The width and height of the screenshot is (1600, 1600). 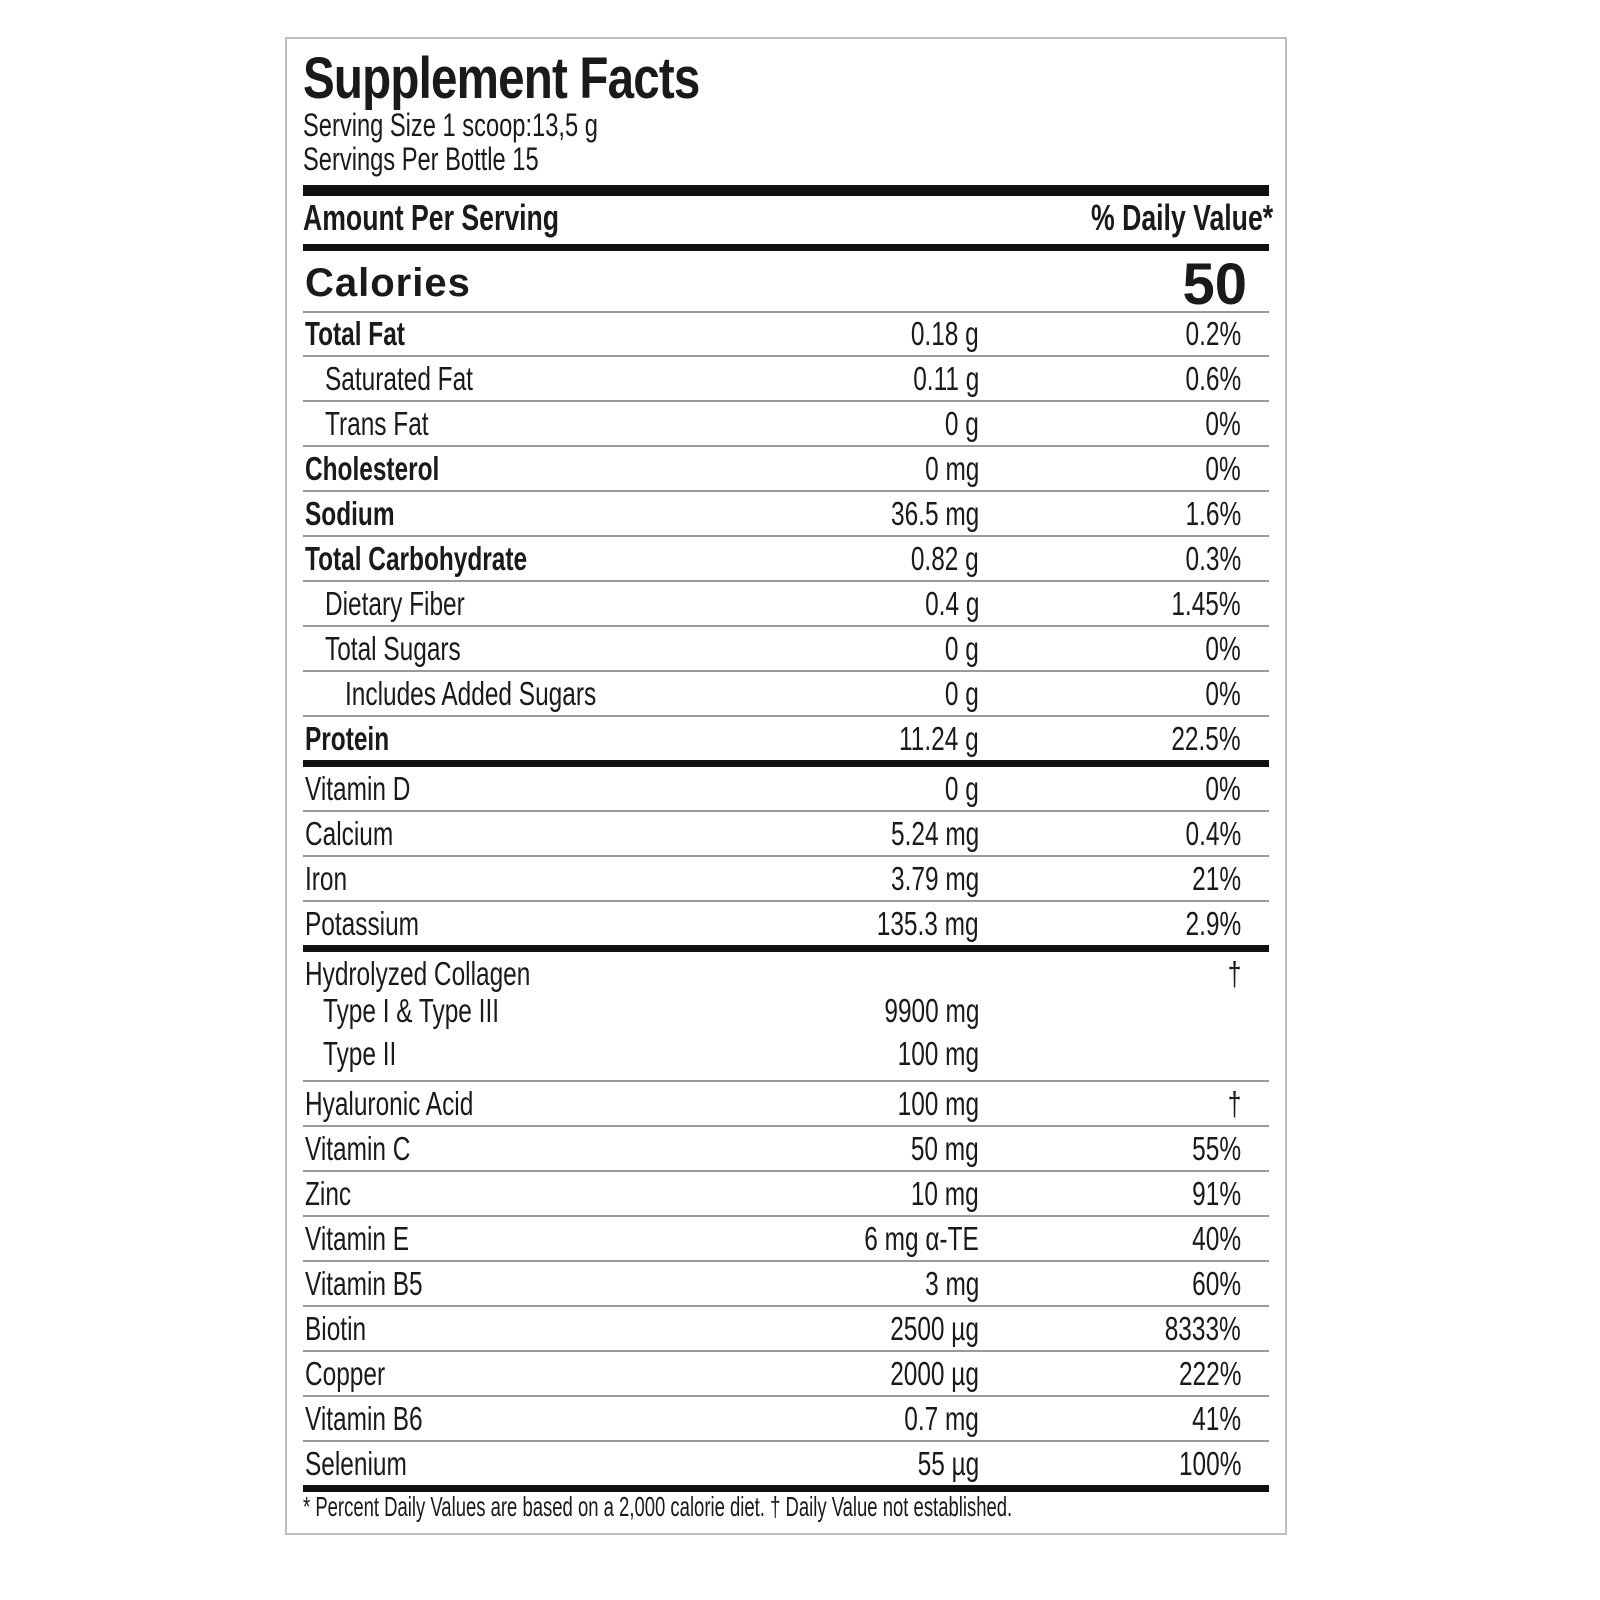 What do you see at coordinates (358, 788) in the screenshot?
I see `nutrient-name-text: Vitamin D` at bounding box center [358, 788].